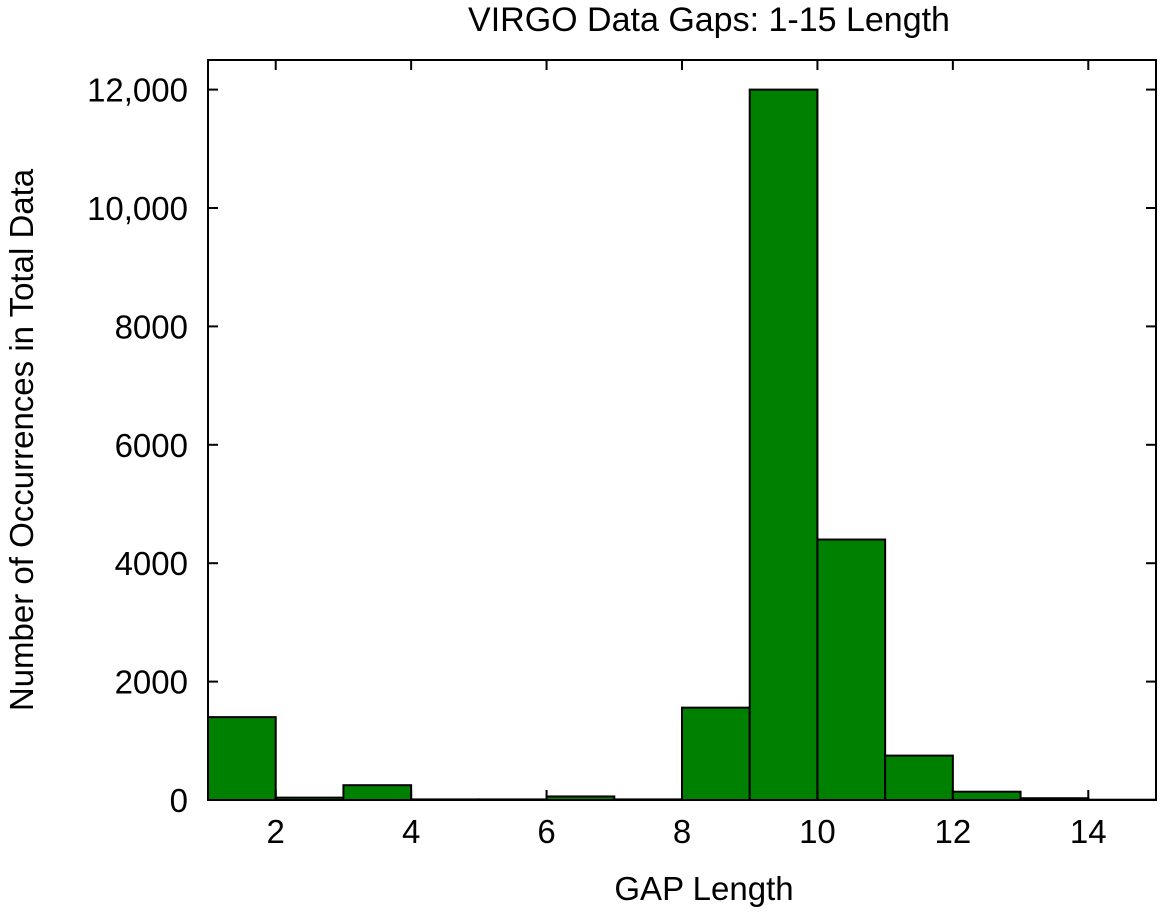 The height and width of the screenshot is (919, 1164). I want to click on x-tick-label: 14, so click(1088, 831).